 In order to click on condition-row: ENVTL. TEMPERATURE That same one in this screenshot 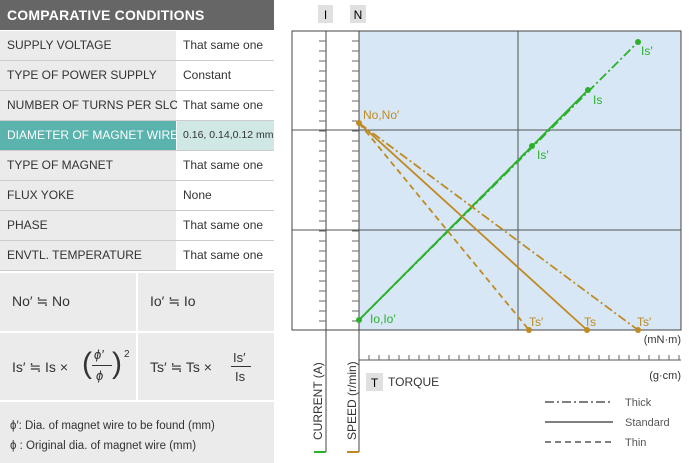, I will do `click(137, 255)`.